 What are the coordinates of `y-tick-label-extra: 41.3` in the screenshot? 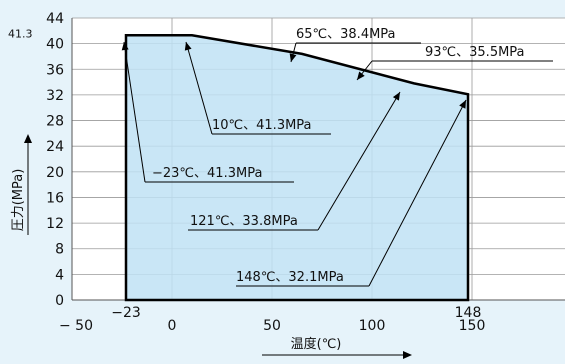 It's located at (20, 33).